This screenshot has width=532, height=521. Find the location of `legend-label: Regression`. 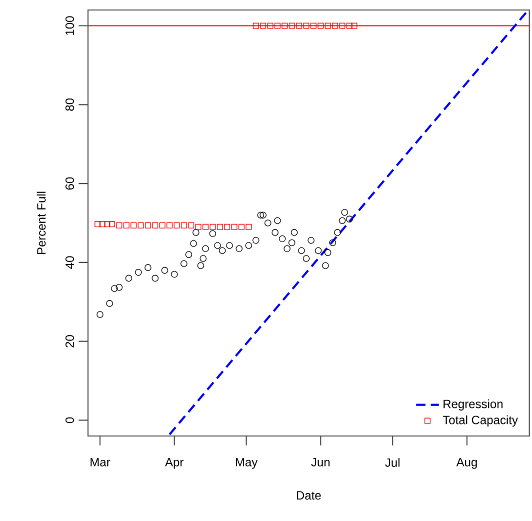

legend-label: Regression is located at coordinates (473, 405).